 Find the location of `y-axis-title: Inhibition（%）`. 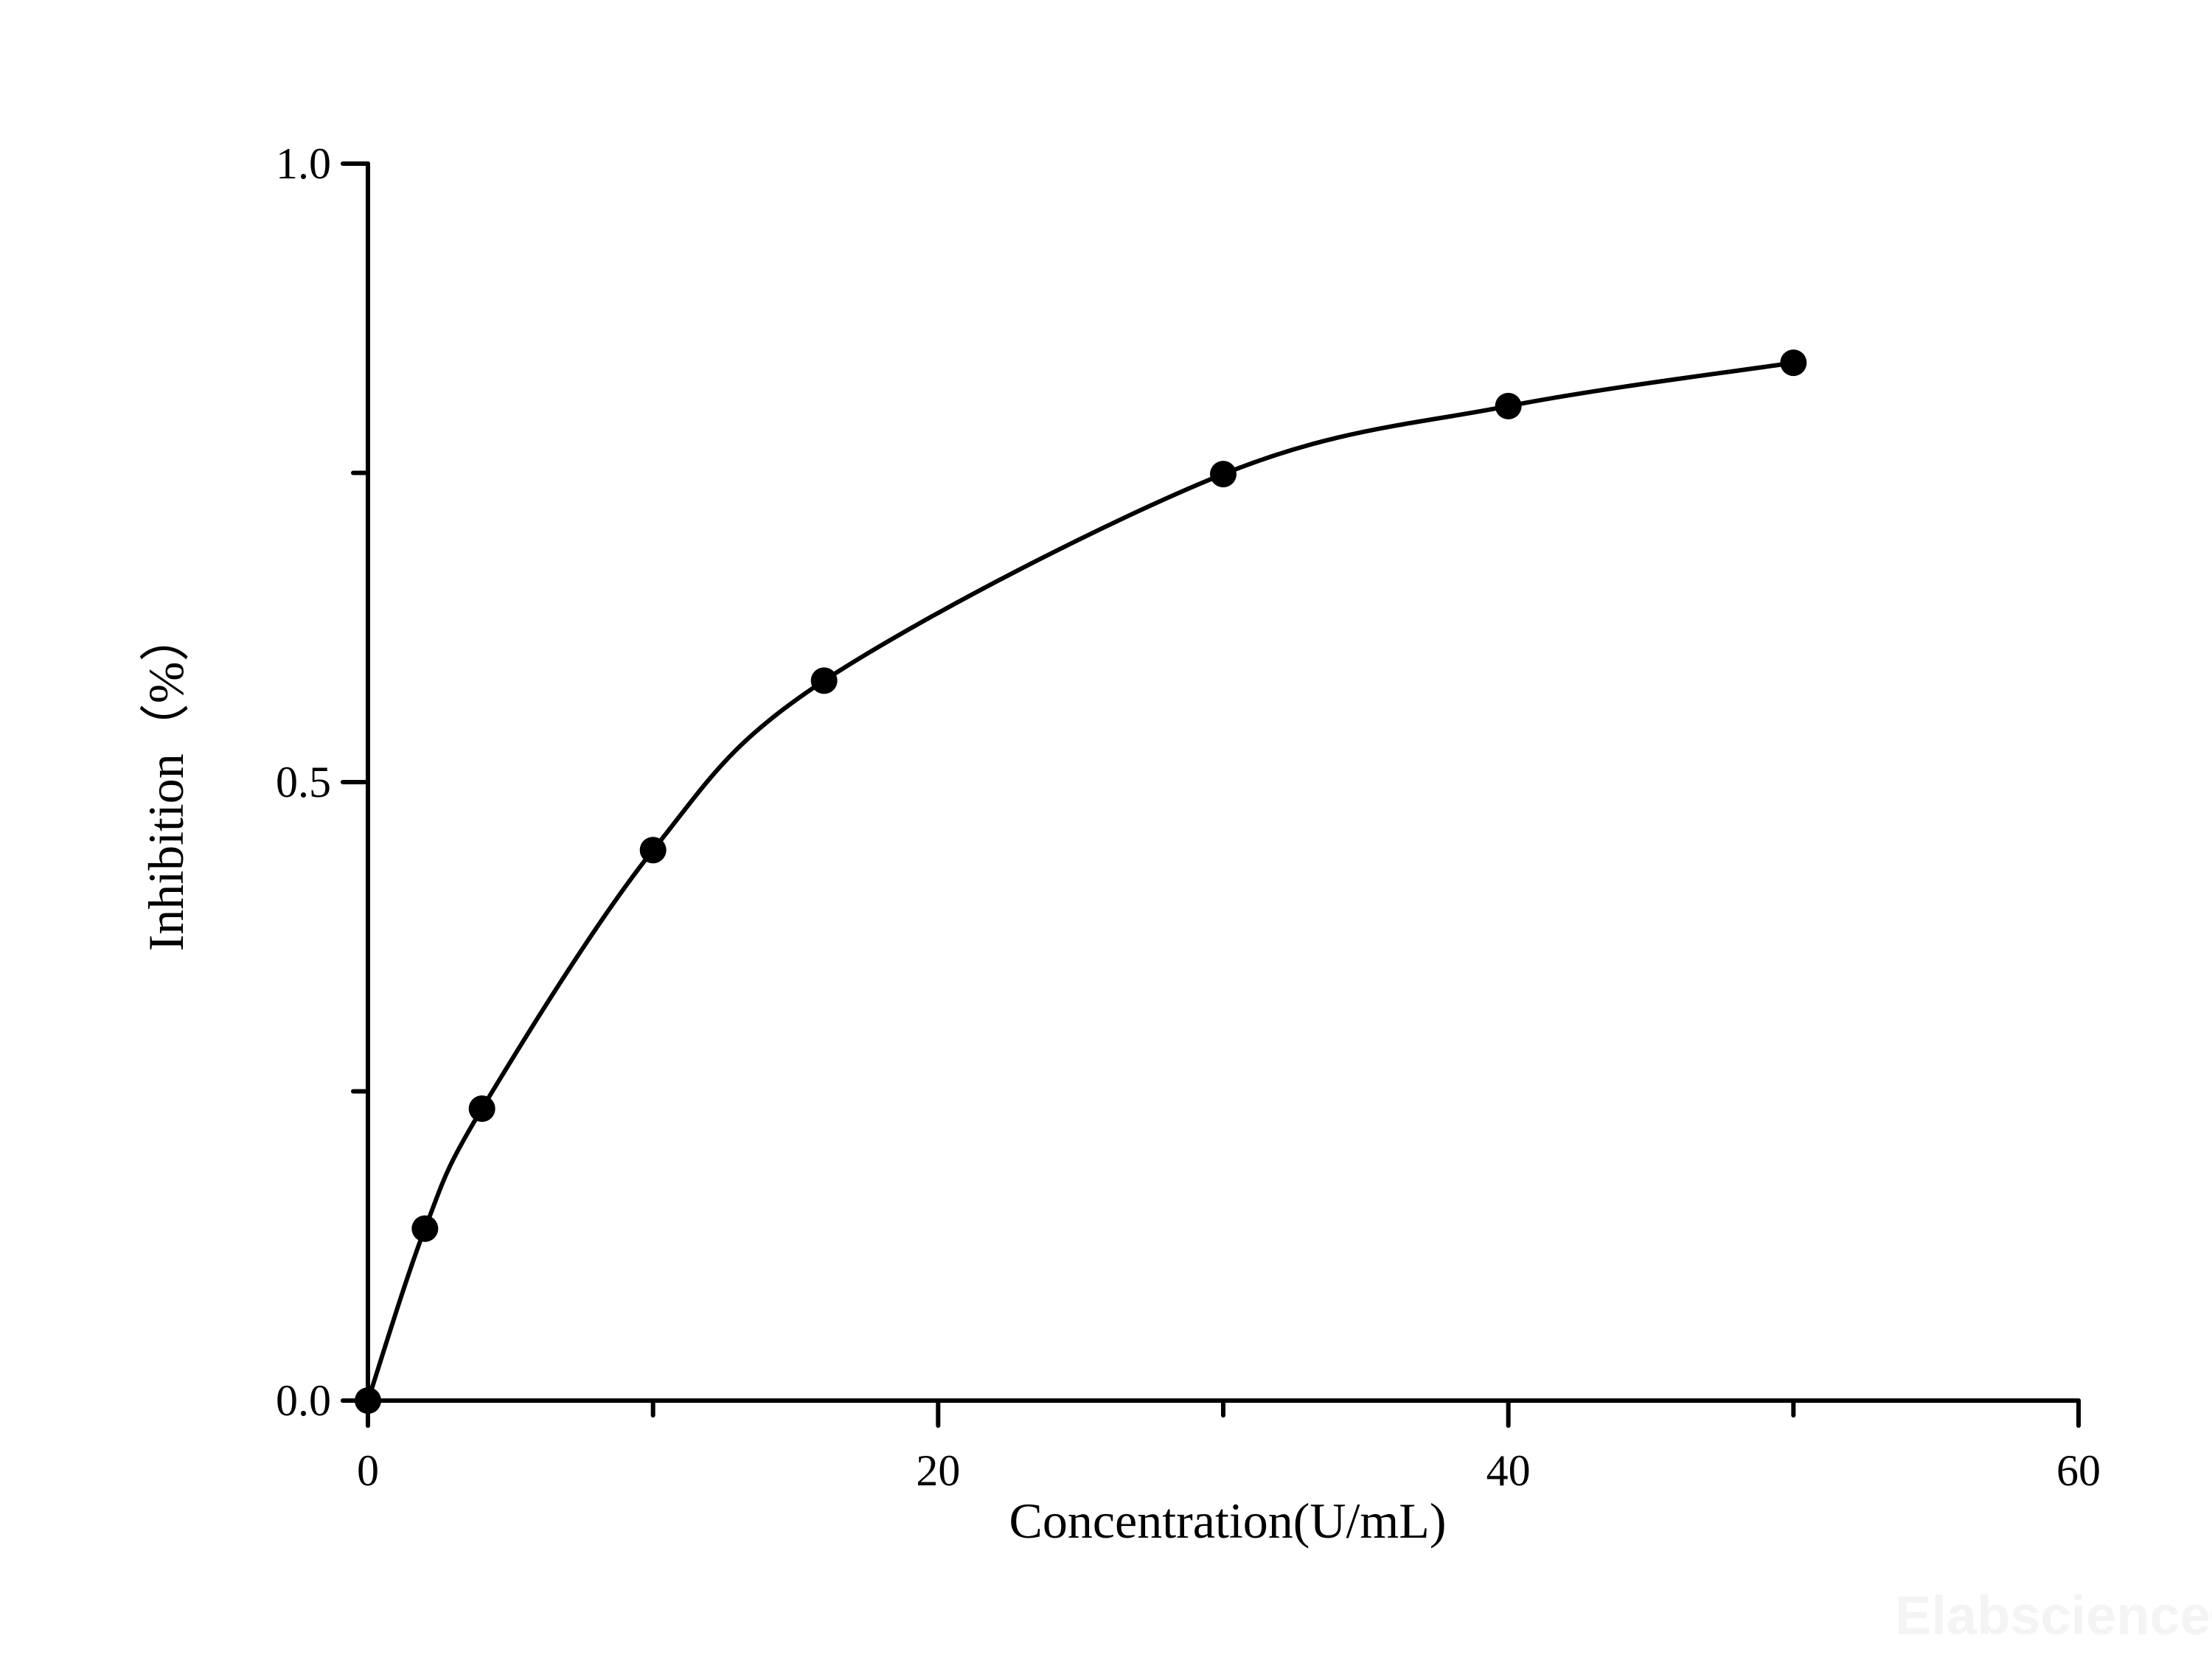

y-axis-title: Inhibition（%） is located at coordinates (166, 782).